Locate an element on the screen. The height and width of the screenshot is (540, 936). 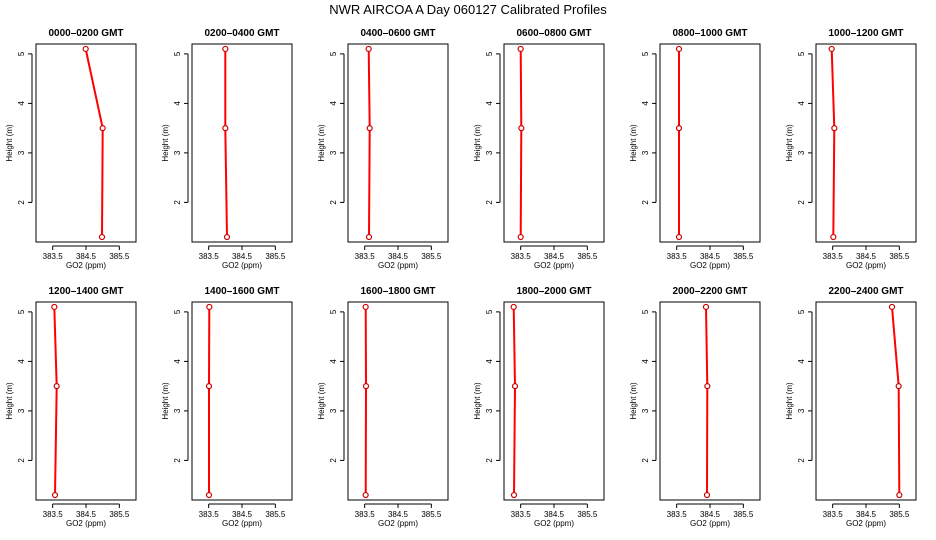
panel-title: 0600–0800 GMT is located at coordinates (553, 33).